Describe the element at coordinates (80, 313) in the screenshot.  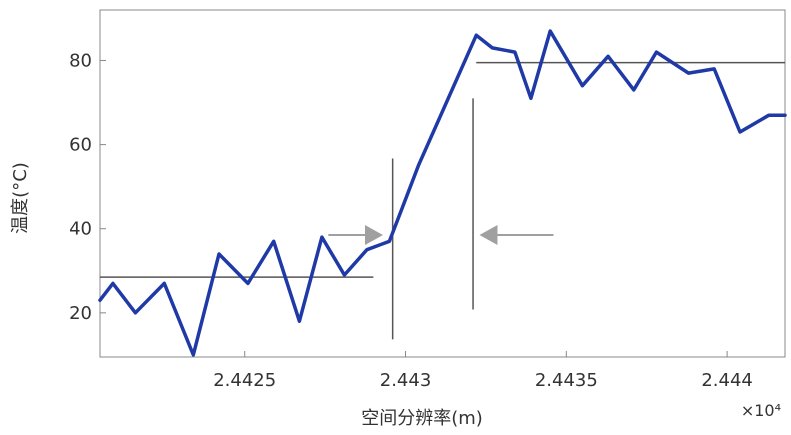
I see `y-tick-label: 20` at that location.